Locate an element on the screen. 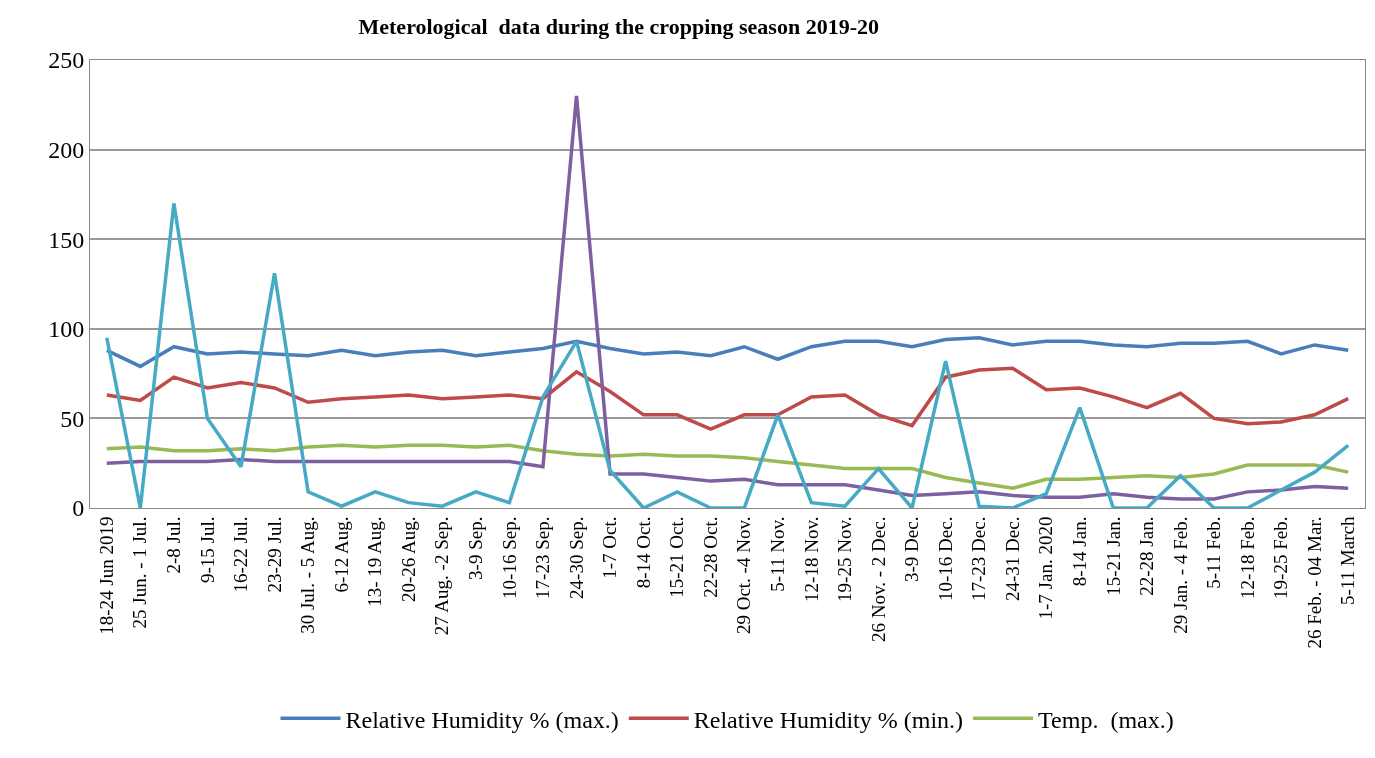  x-tick-label: 24-31 Dec. is located at coordinates (1012, 559).